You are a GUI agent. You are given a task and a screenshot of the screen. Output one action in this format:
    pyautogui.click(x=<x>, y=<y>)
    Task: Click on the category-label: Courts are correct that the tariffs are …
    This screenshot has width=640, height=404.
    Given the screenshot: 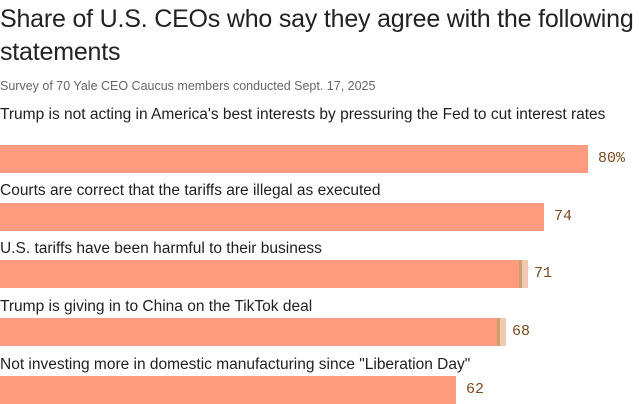 What is the action you would take?
    pyautogui.click(x=190, y=190)
    